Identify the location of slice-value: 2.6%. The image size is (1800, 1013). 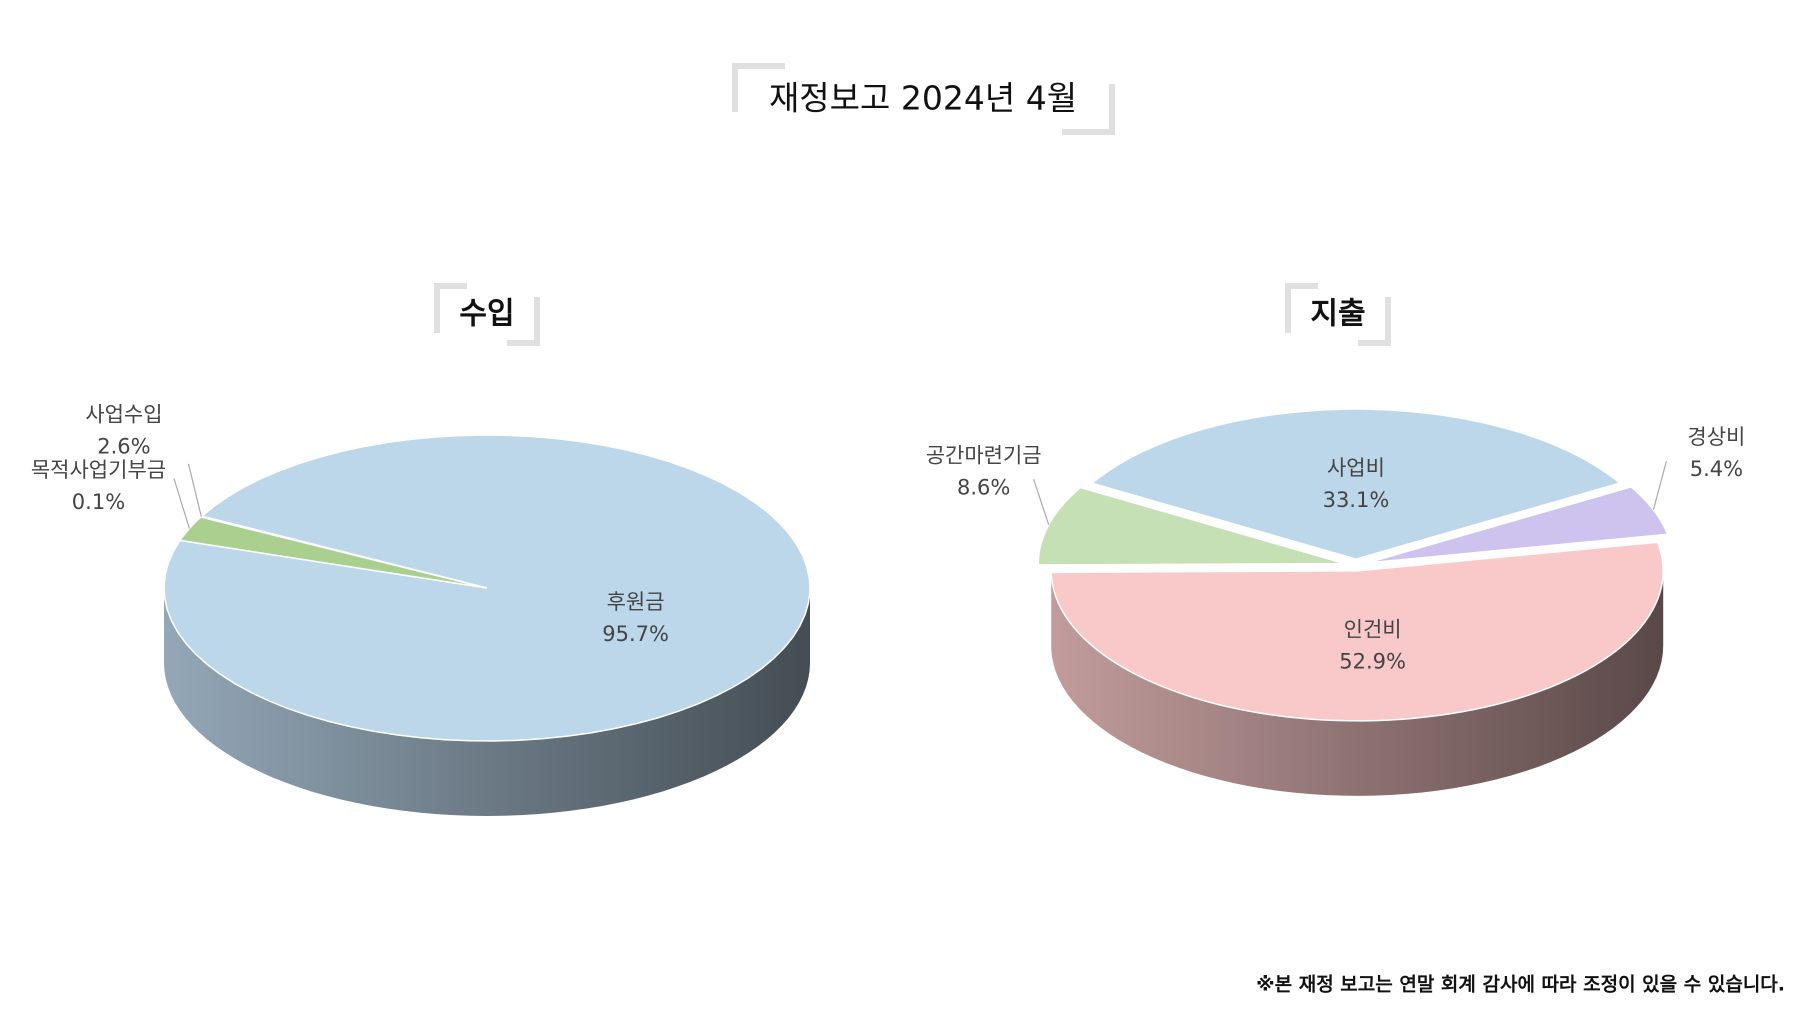
(123, 446).